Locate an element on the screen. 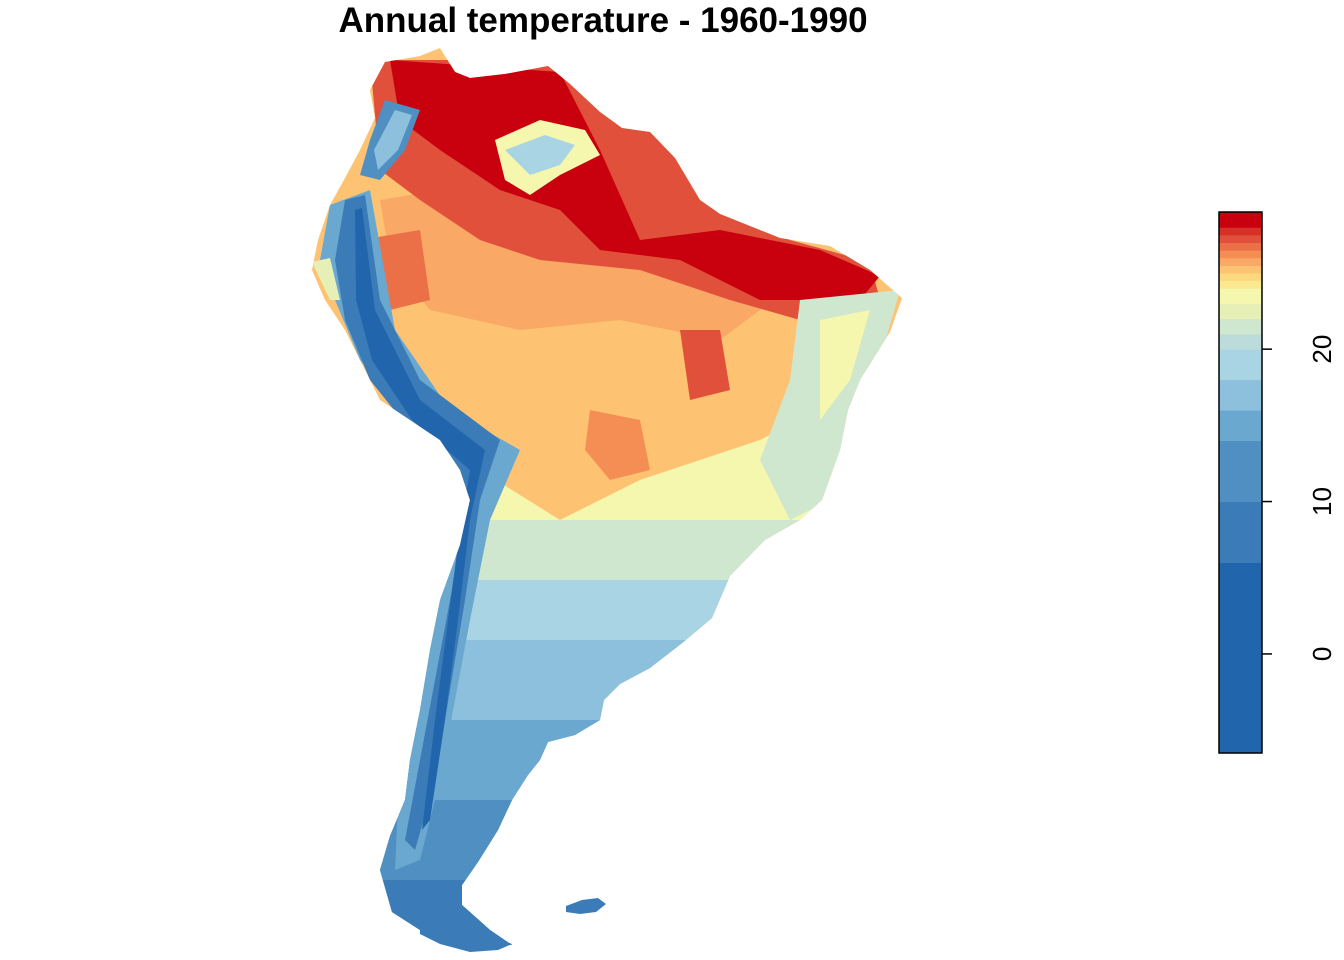 The height and width of the screenshot is (960, 1344). plot-title: Annual temperature - 1960-1990 is located at coordinates (603, 20).